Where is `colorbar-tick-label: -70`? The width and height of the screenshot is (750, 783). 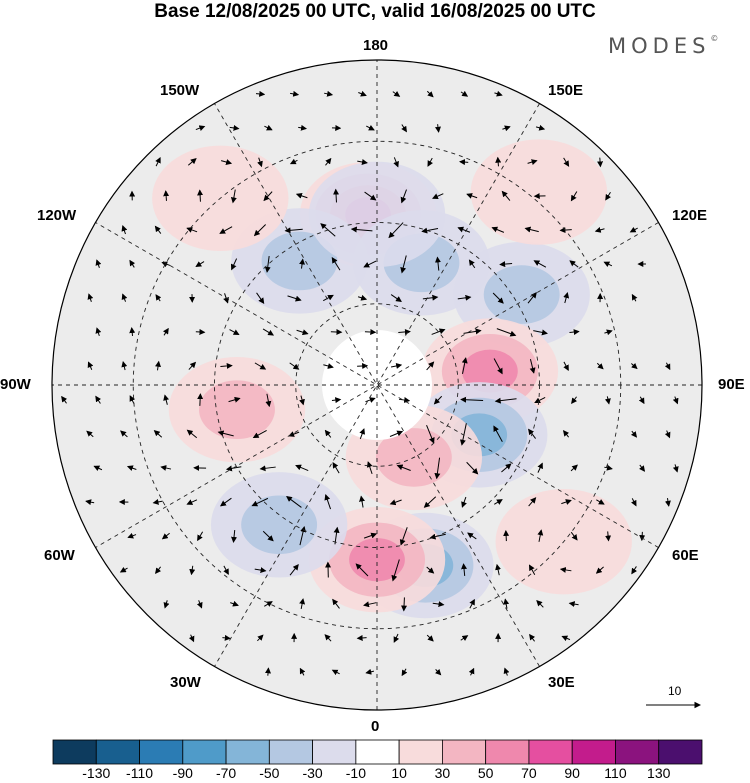 colorbar-tick-label: -70 is located at coordinates (226, 773).